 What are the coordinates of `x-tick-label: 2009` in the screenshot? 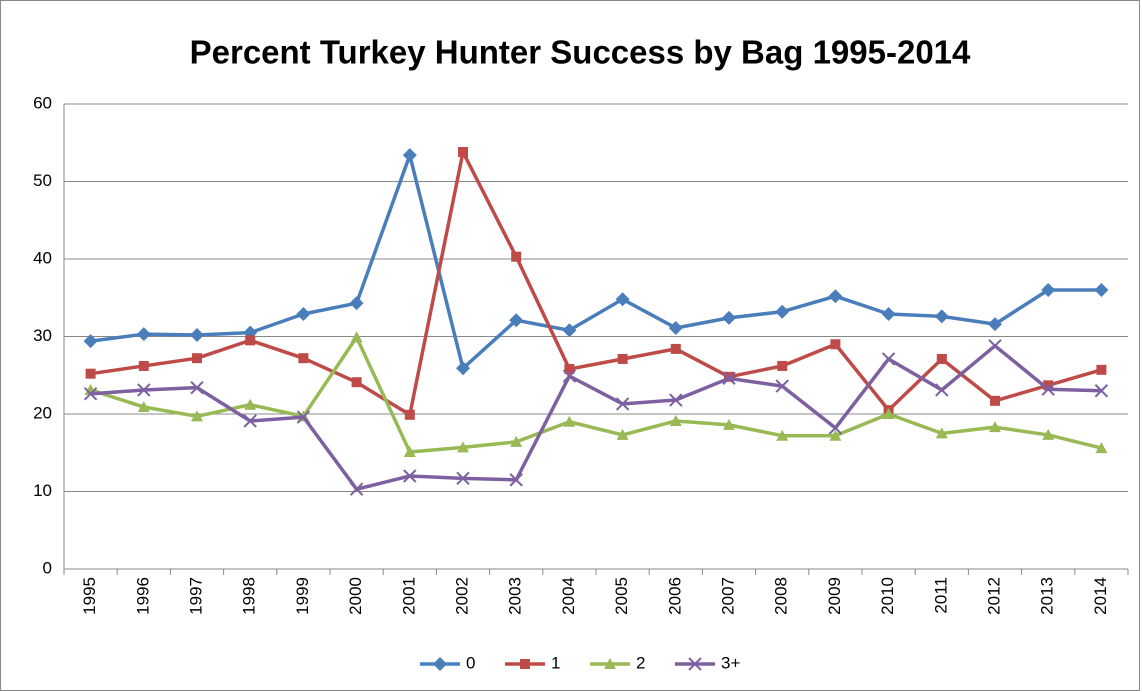 It's located at (834, 596).